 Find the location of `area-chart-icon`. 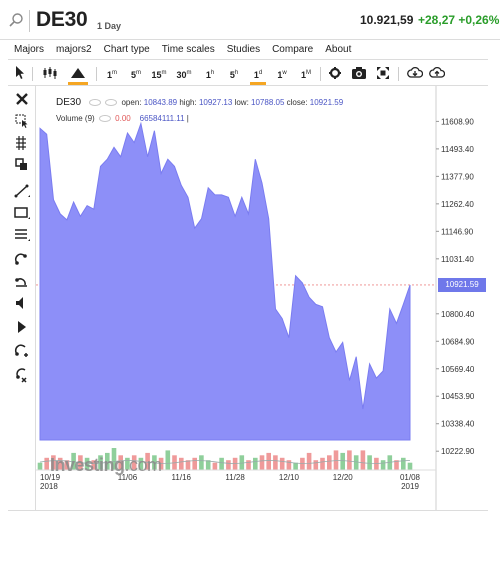

area-chart-icon is located at coordinates (78, 73).